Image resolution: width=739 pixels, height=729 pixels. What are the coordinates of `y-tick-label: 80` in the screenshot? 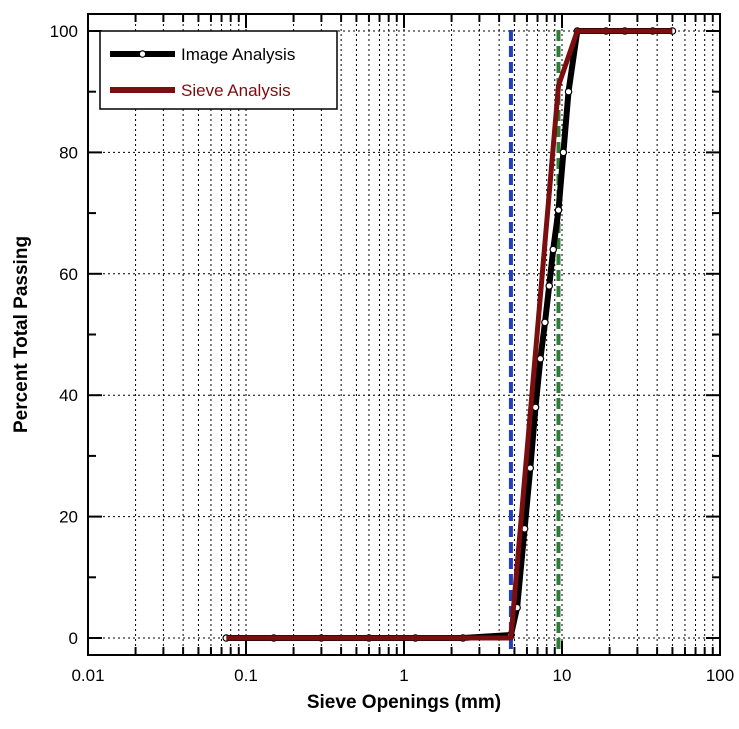 It's located at (68, 152).